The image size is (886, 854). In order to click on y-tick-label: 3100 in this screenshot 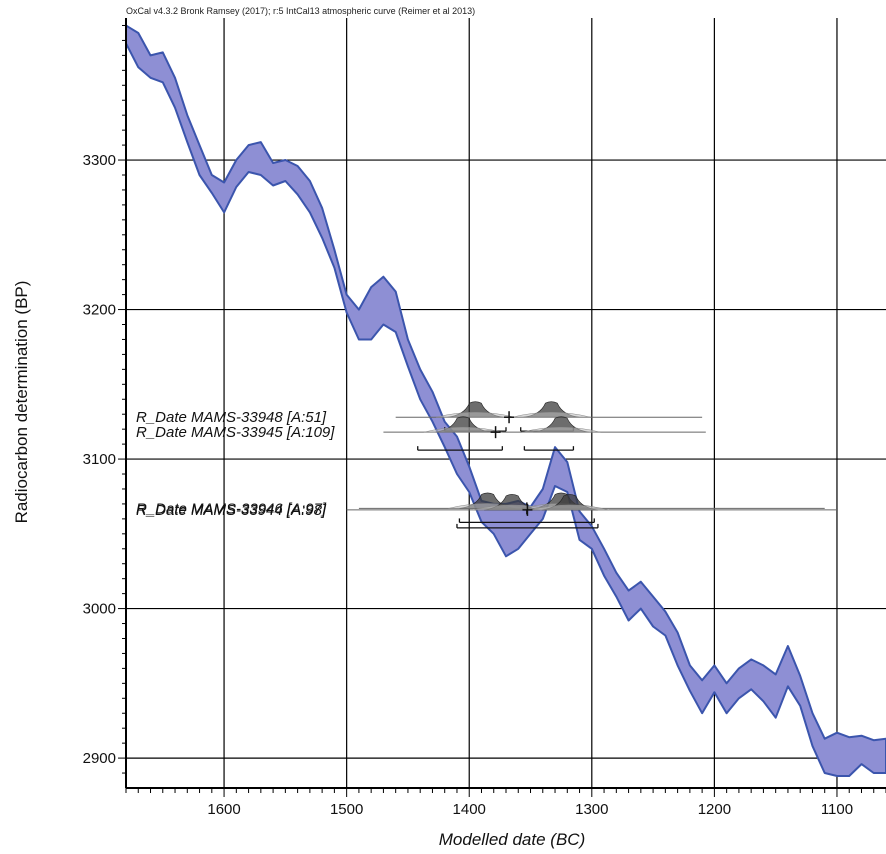, I will do `click(99, 459)`.